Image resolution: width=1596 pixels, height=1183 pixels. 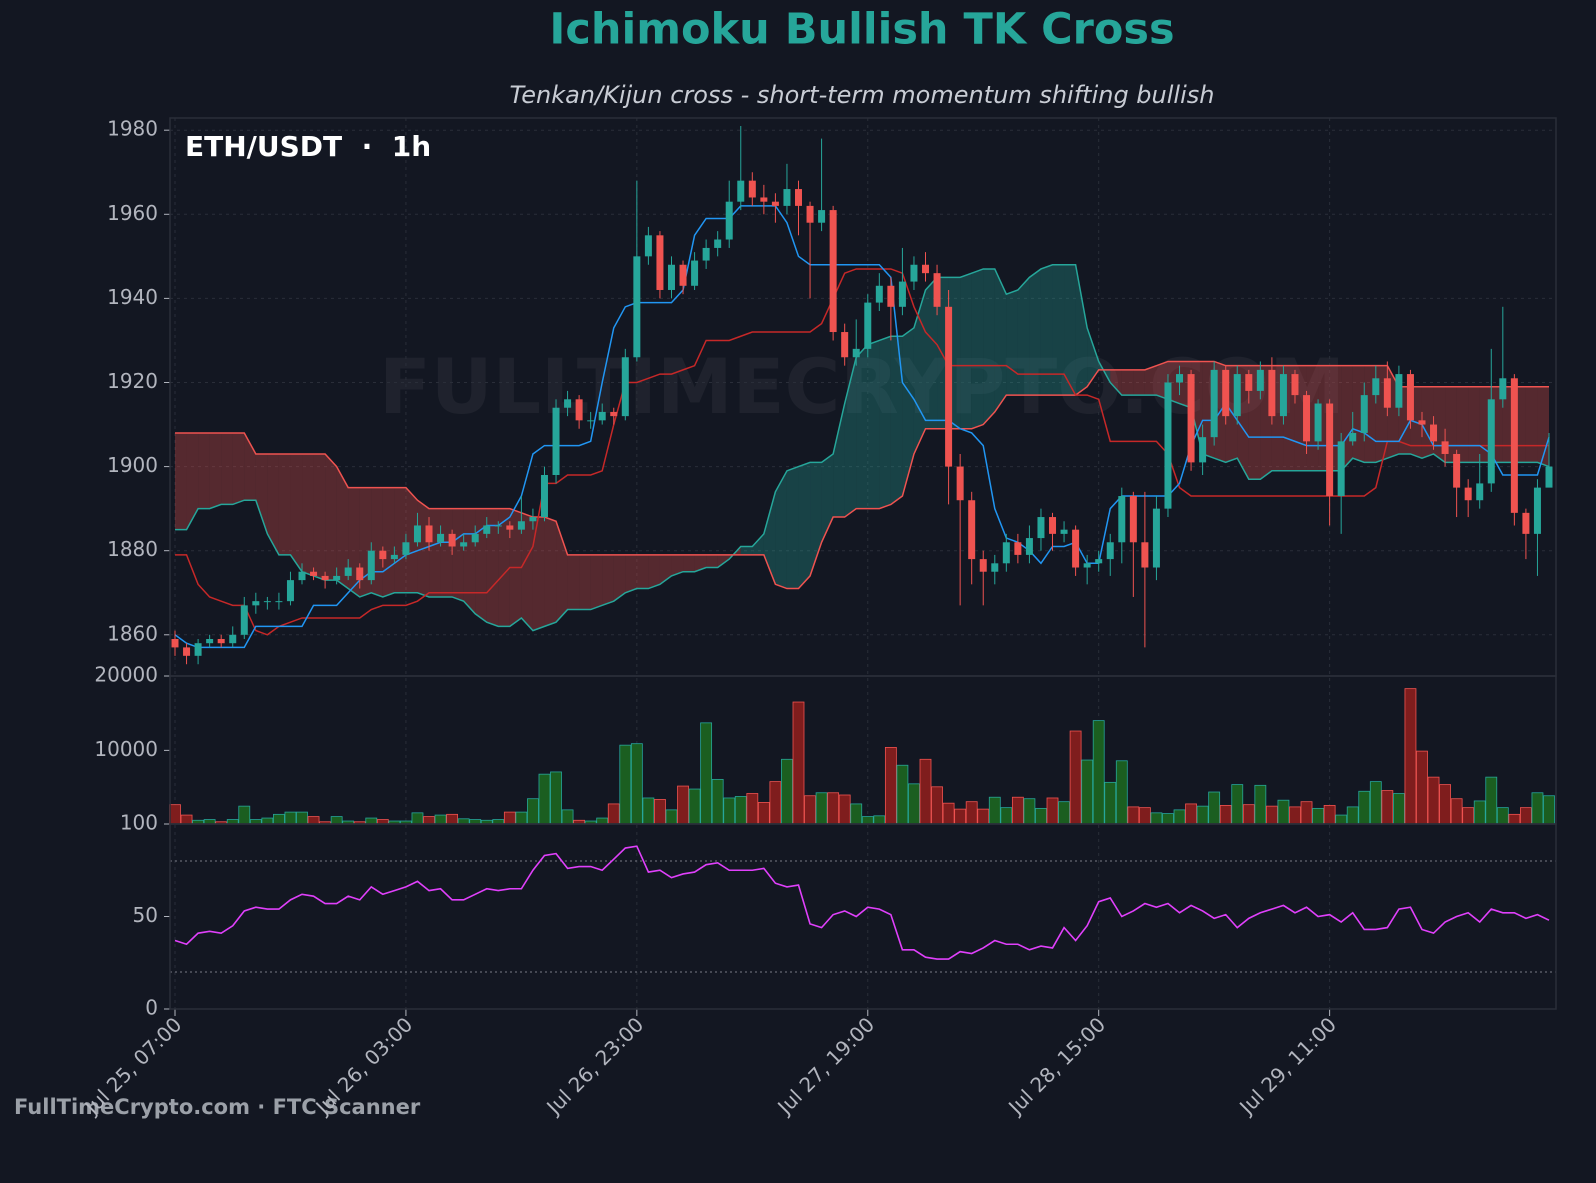 What do you see at coordinates (861, 30) in the screenshot?
I see `chart-title: Ichimoku Bullish TK Cross` at bounding box center [861, 30].